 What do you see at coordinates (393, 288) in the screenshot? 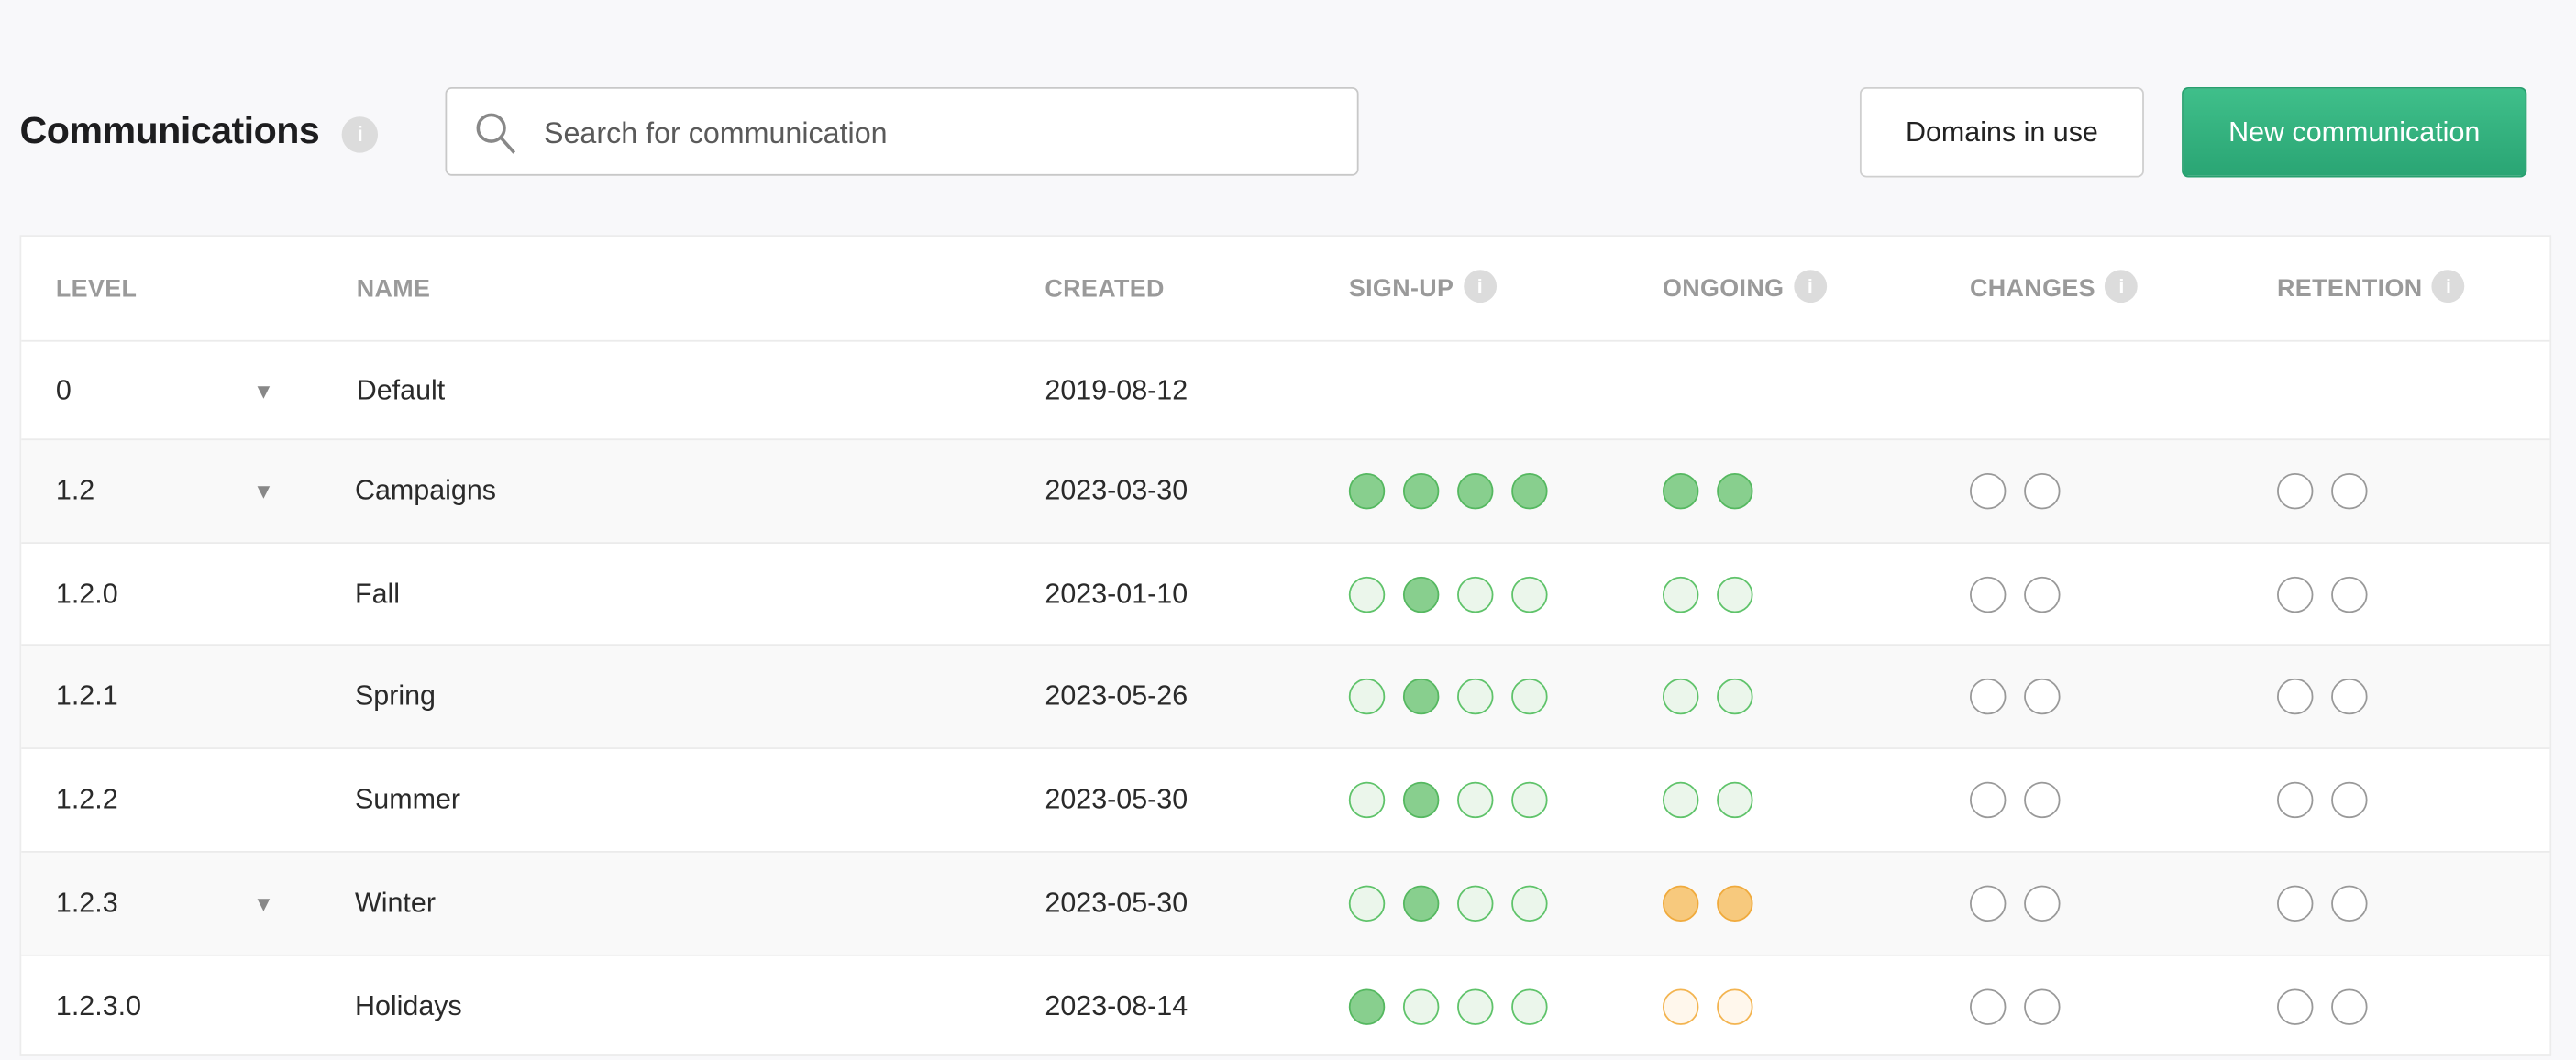
I see `column-header-name: NAME` at bounding box center [393, 288].